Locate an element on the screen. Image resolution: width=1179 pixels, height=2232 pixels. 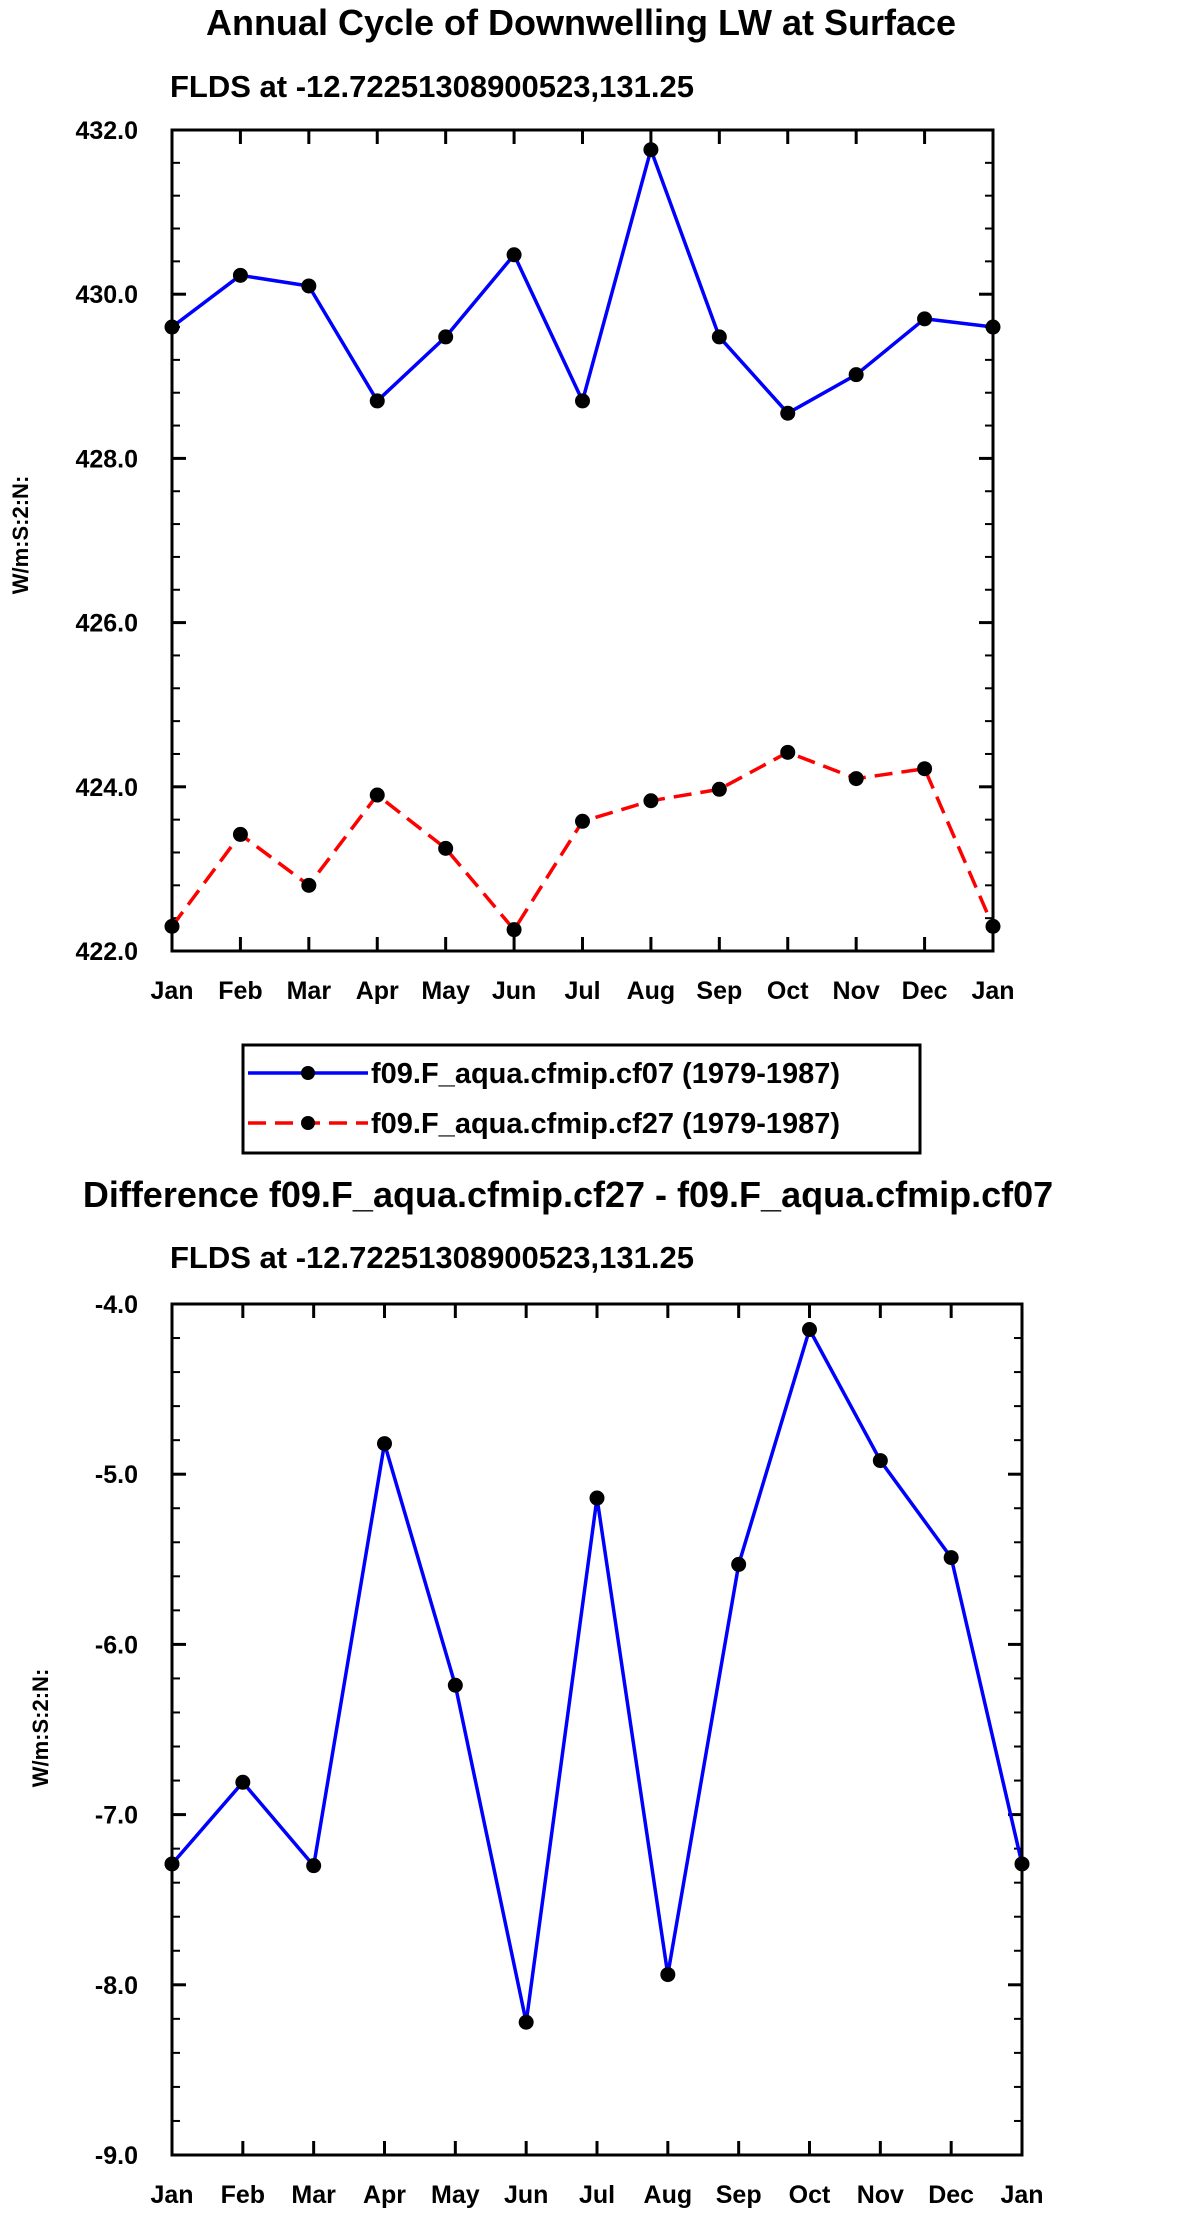
legend-marker-cf07 is located at coordinates (308, 1073).